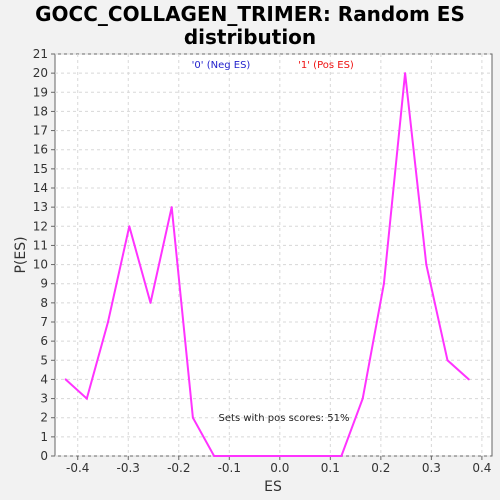 The image size is (500, 500). What do you see at coordinates (481, 468) in the screenshot?
I see `x-tick-label: 0.4` at bounding box center [481, 468].